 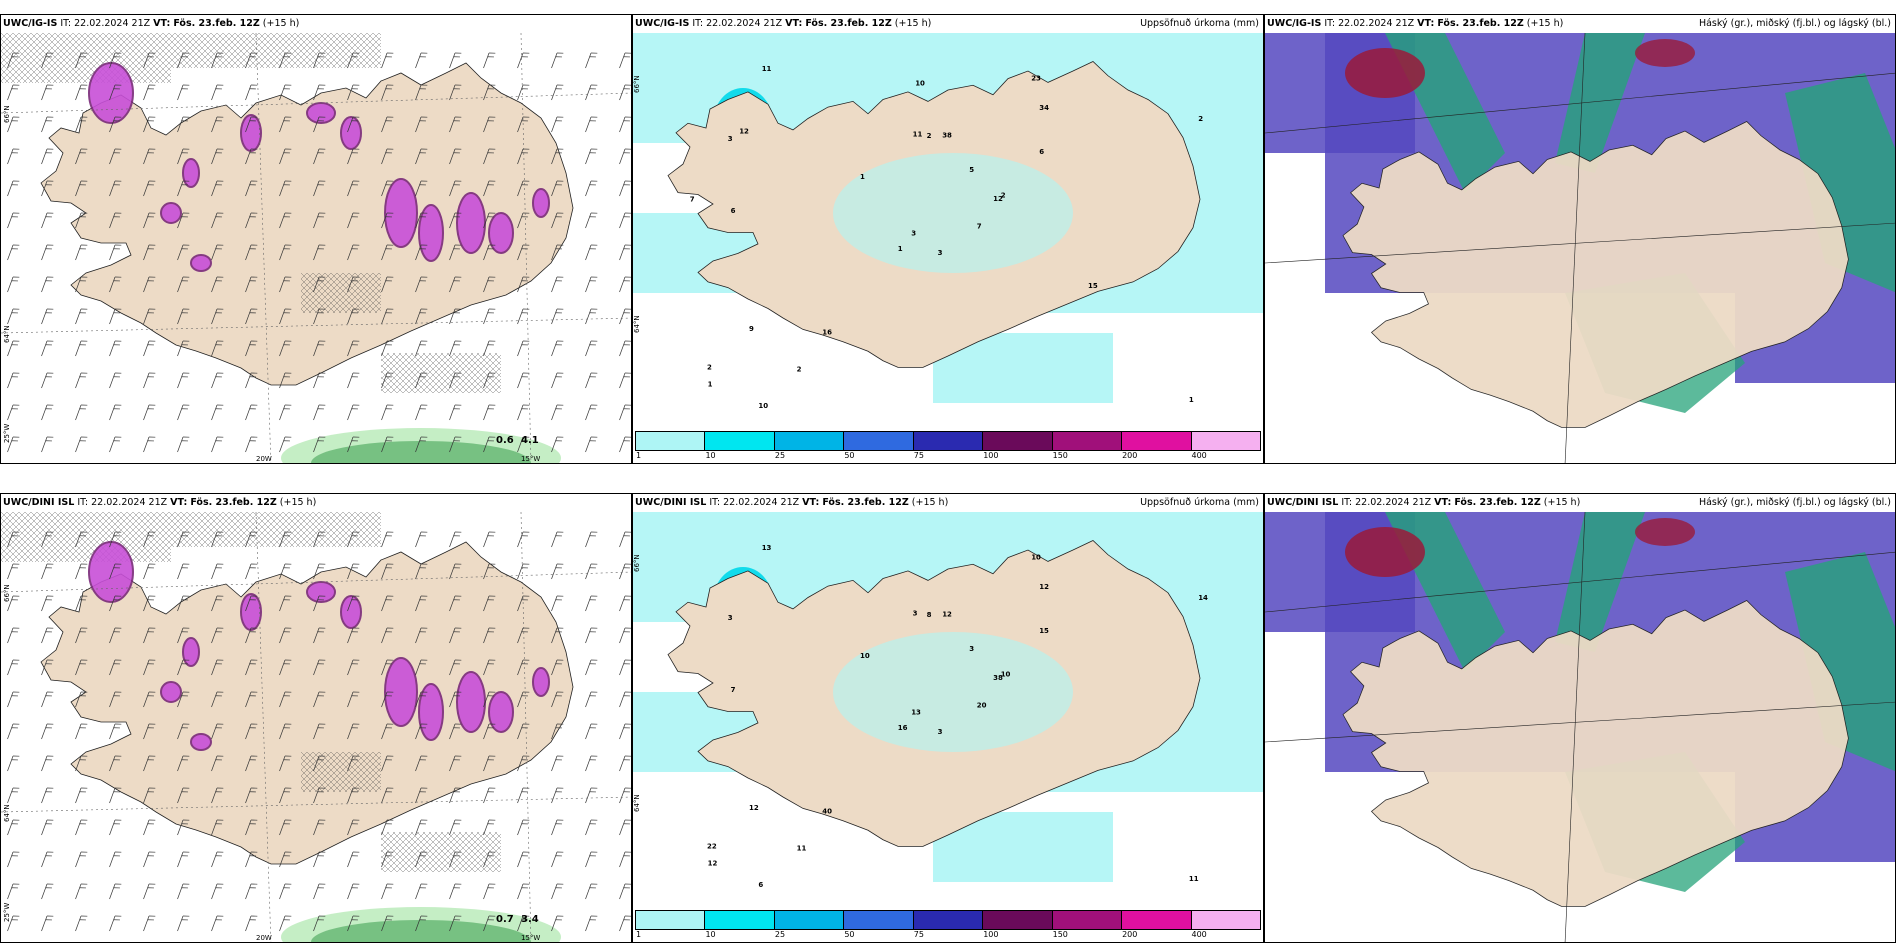 What do you see at coordinates (767, 548) in the screenshot?
I see `precip-value: 13` at bounding box center [767, 548].